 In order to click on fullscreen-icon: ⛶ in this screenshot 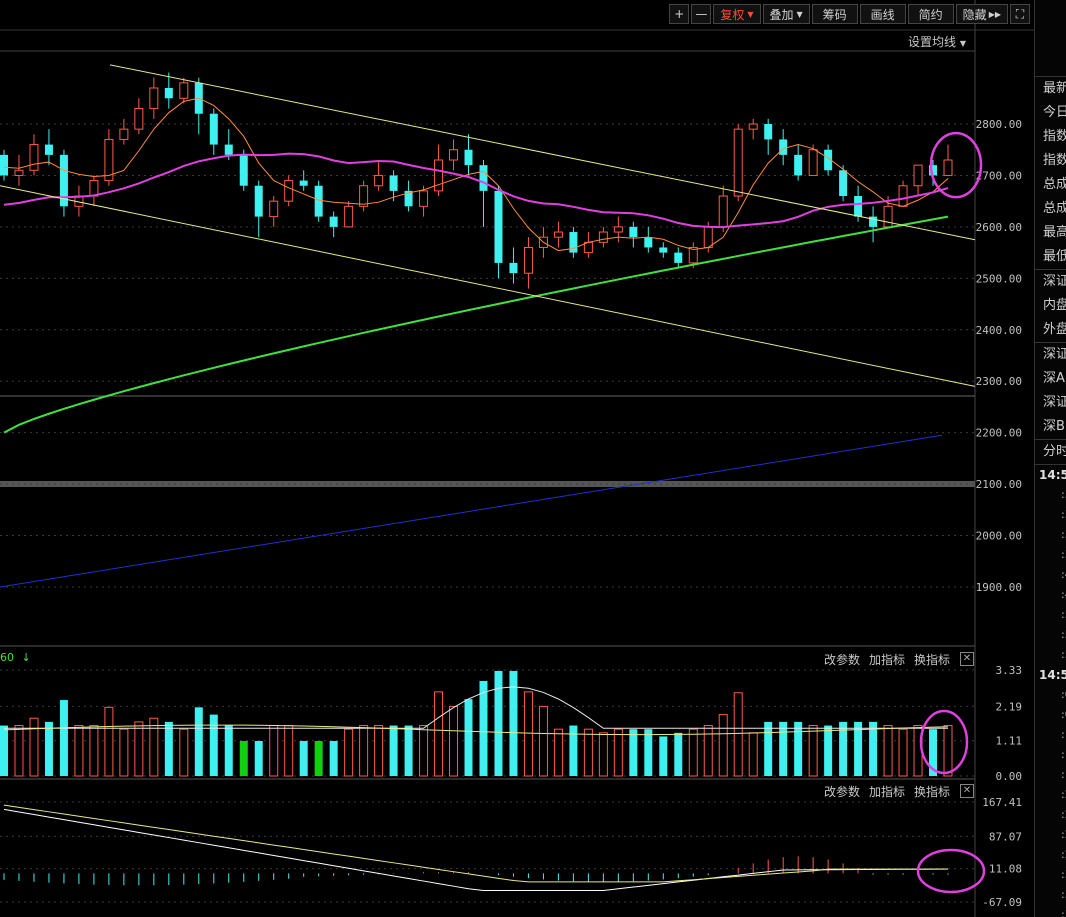, I will do `click(1020, 14)`.